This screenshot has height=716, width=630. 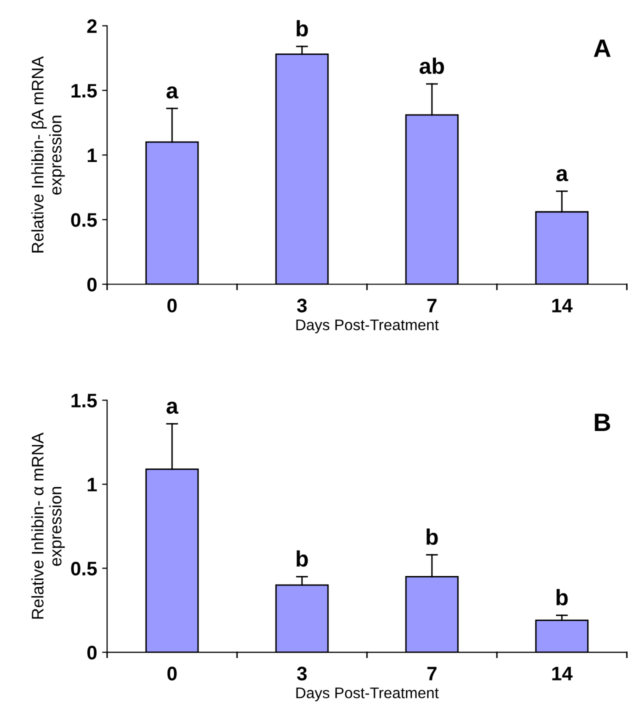 What do you see at coordinates (92, 26) in the screenshot?
I see `y-tick-label: 2` at bounding box center [92, 26].